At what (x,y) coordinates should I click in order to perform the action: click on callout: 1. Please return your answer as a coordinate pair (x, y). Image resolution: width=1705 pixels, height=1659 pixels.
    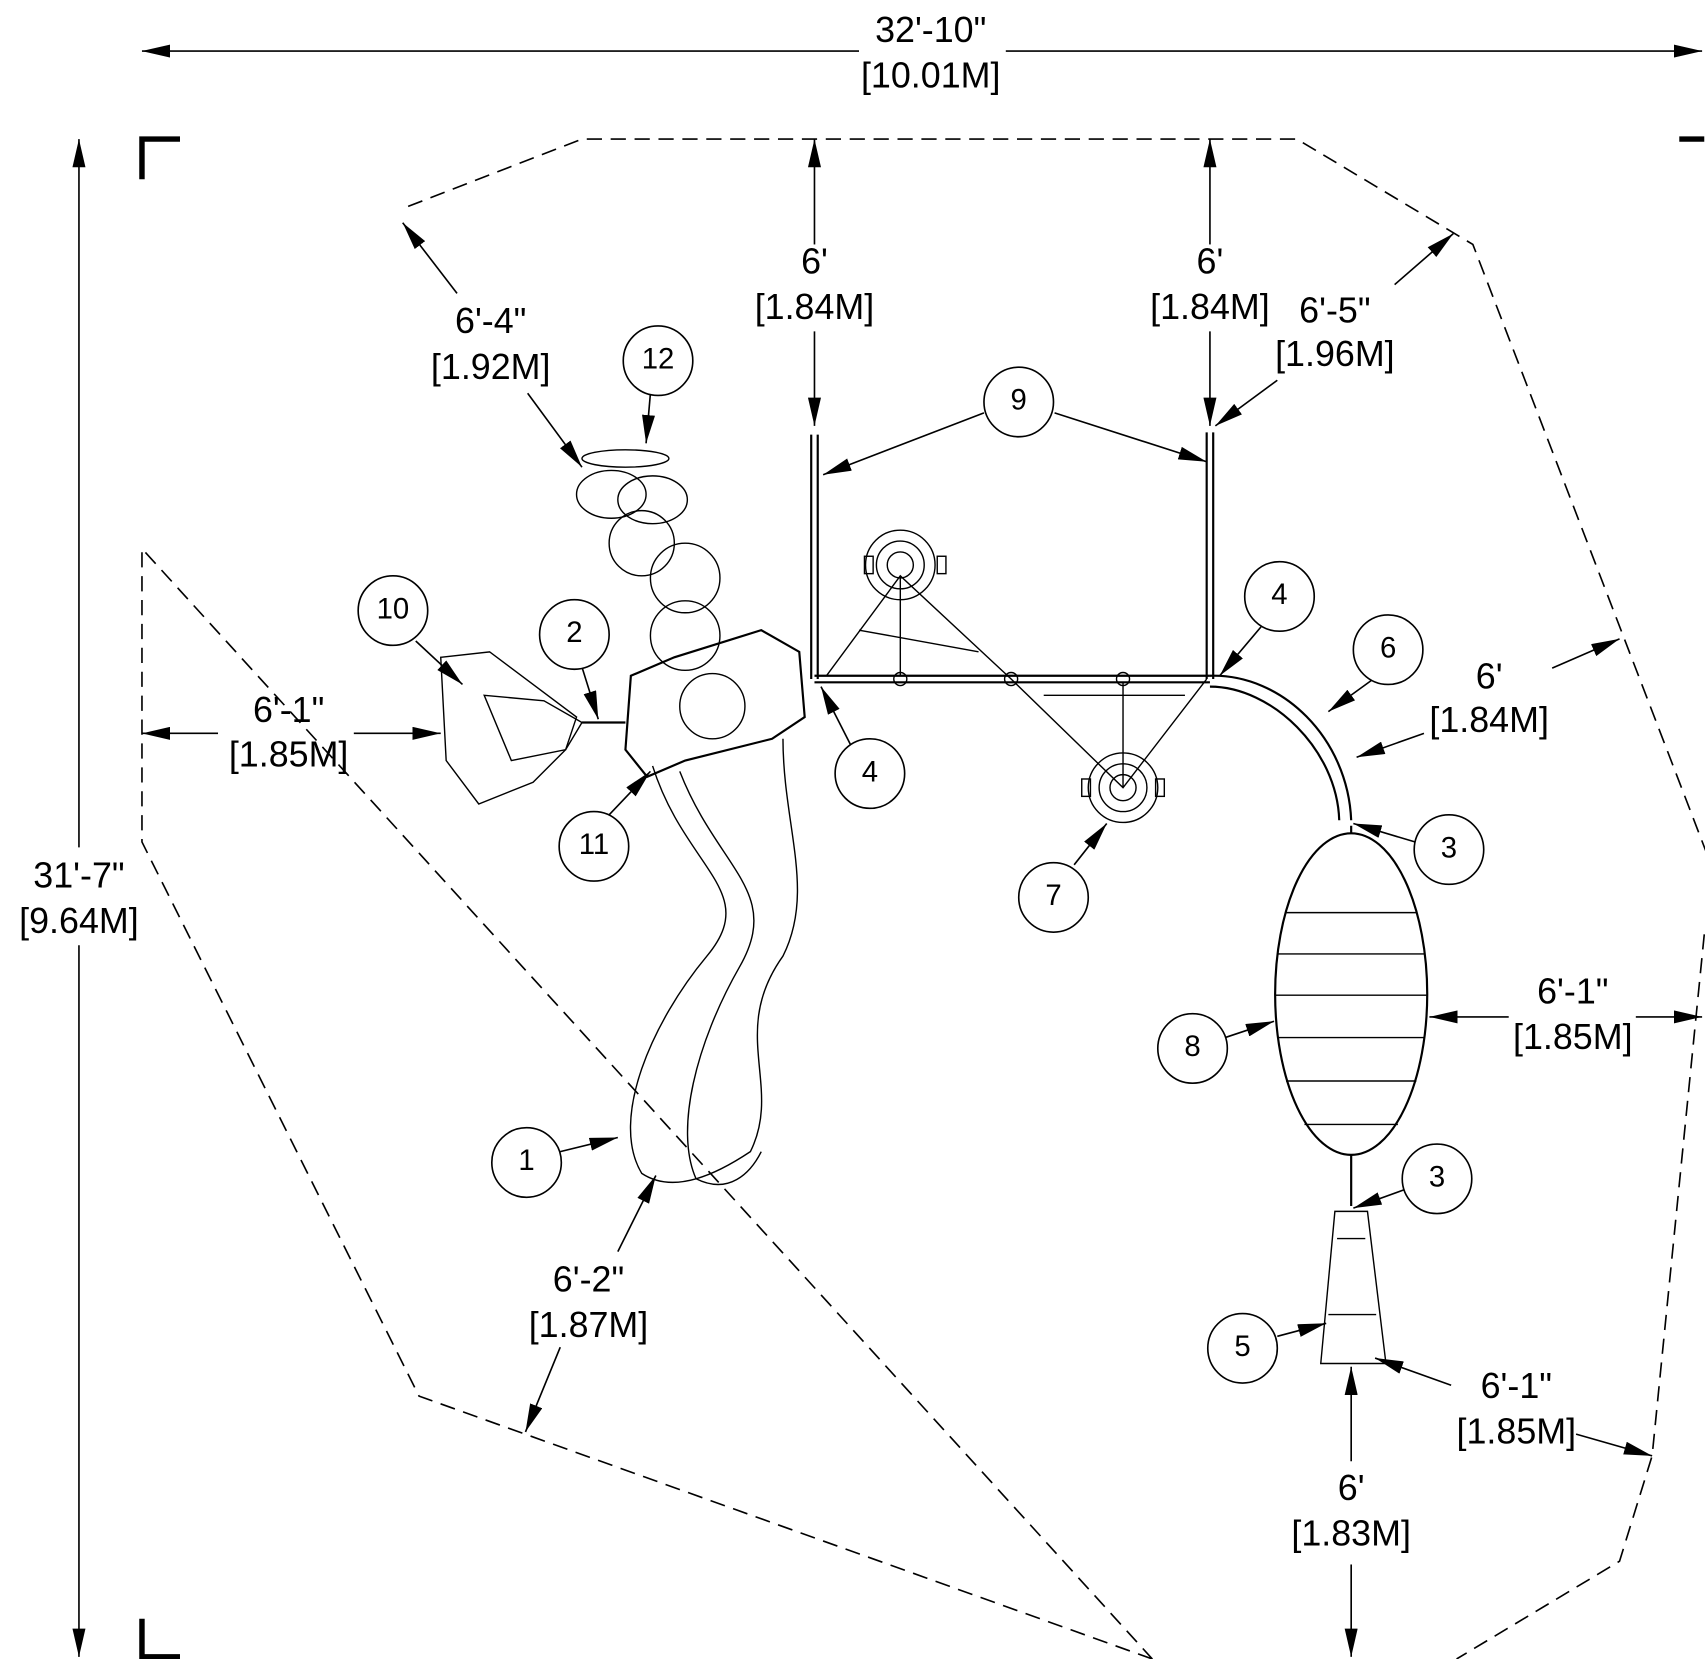
    Looking at the image, I should click on (526, 1160).